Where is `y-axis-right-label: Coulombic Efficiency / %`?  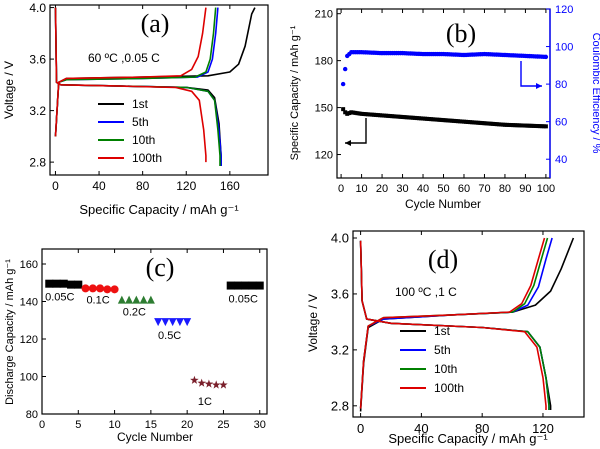
y-axis-right-label: Coulombic Efficiency / % is located at coordinates (595, 93).